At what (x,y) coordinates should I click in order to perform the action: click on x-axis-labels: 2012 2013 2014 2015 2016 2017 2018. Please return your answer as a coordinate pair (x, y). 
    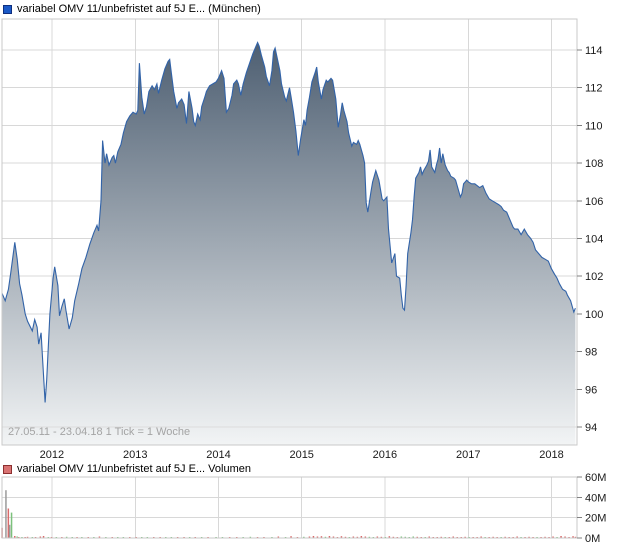
    Looking at the image, I should click on (302, 455).